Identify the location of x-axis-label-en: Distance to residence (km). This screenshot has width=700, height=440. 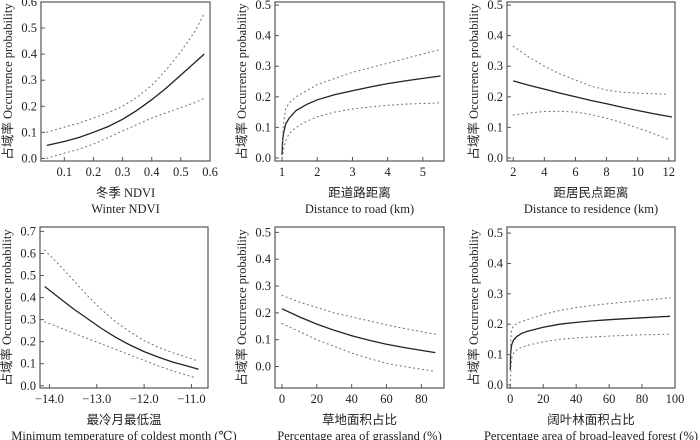
(591, 209).